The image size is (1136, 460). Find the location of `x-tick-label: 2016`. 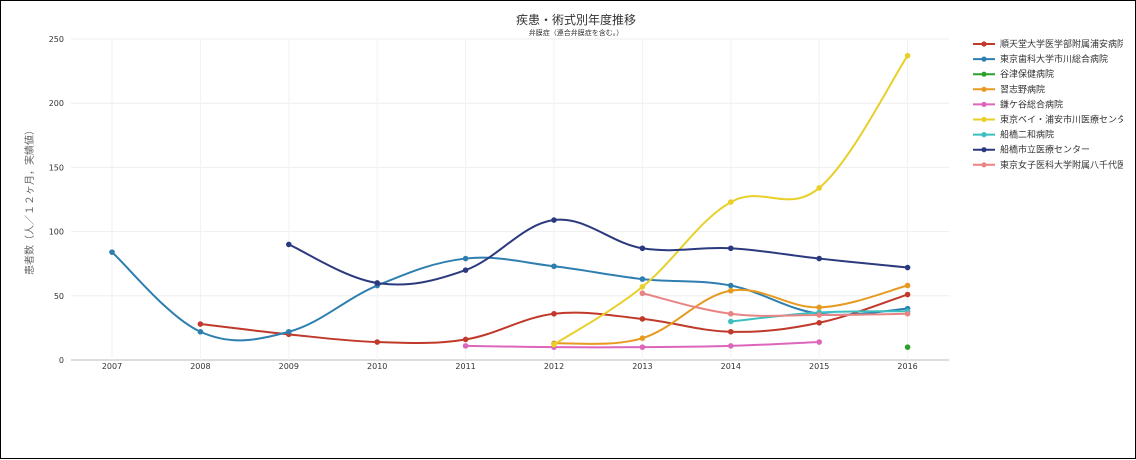

x-tick-label: 2016 is located at coordinates (907, 366).